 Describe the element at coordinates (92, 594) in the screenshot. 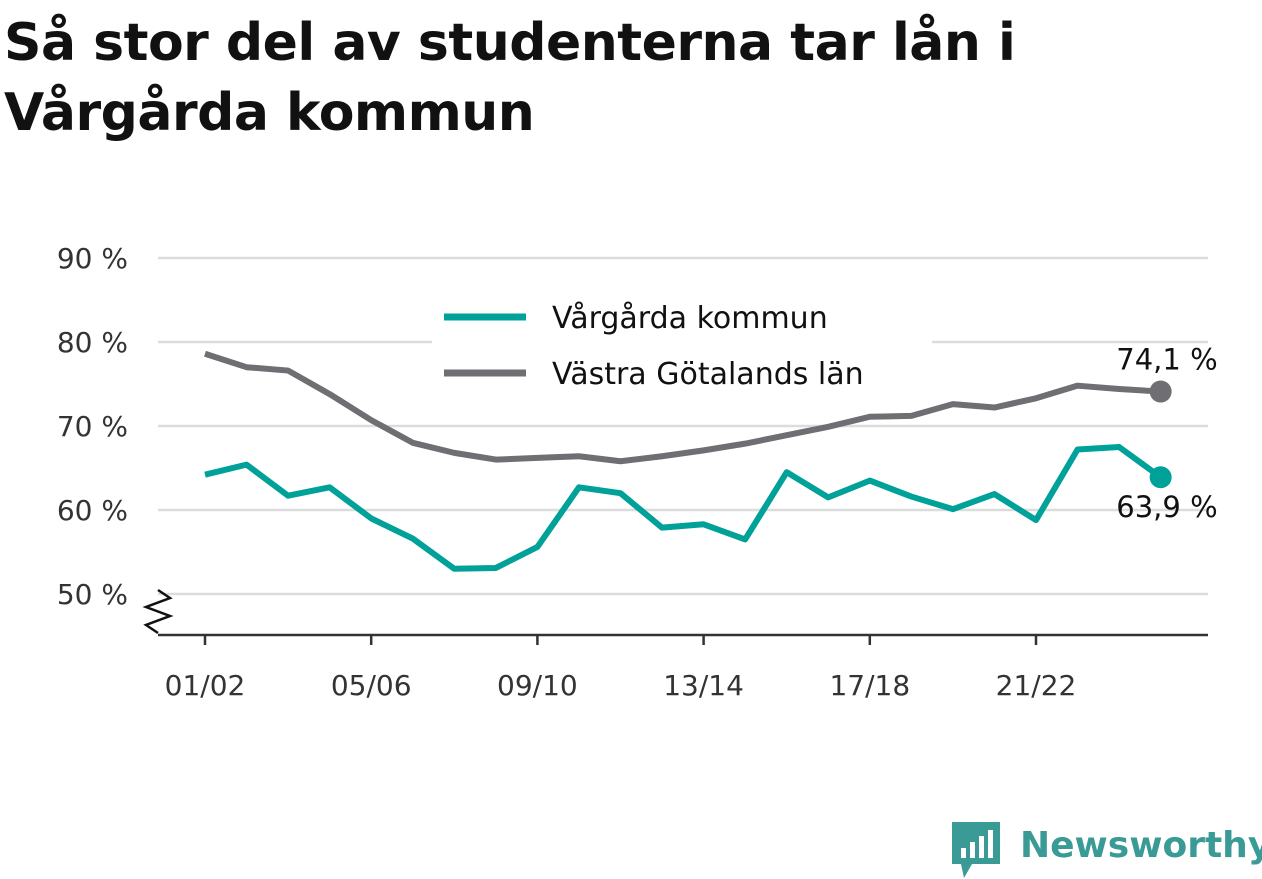

I see `y-tick-label: 50 %` at that location.